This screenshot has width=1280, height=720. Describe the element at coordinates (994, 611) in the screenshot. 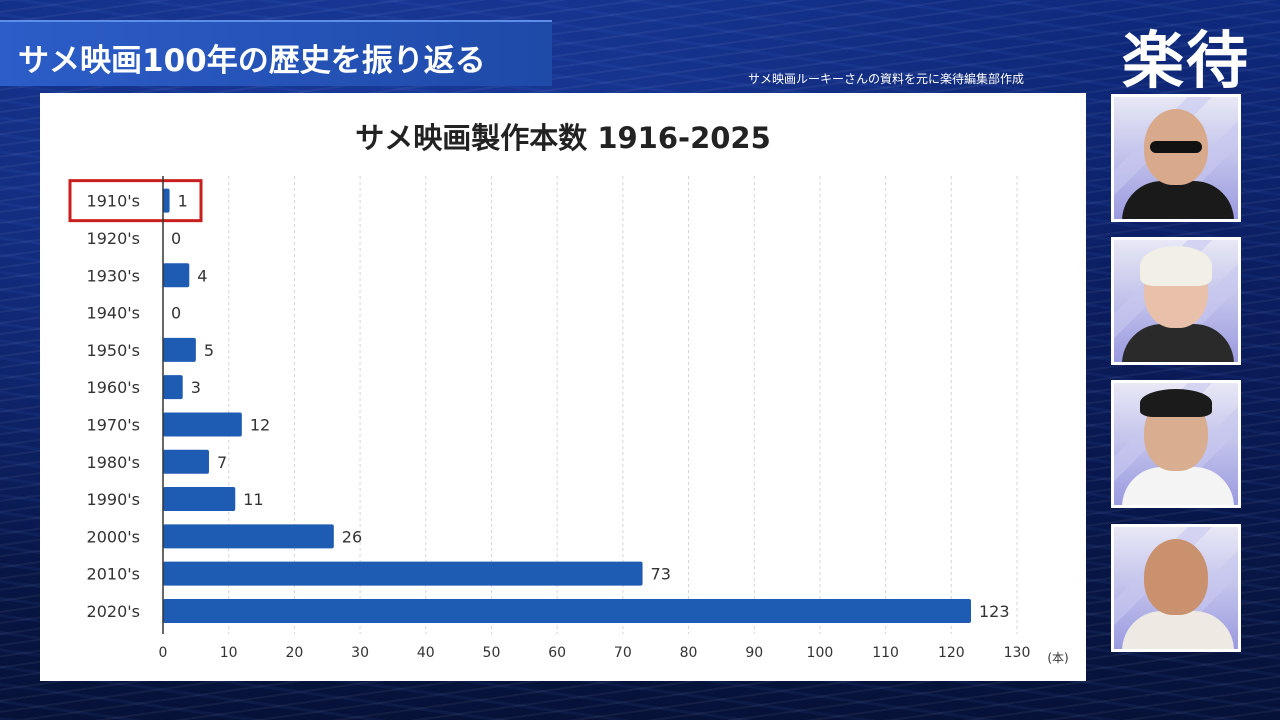

I see `data-label: 123` at that location.